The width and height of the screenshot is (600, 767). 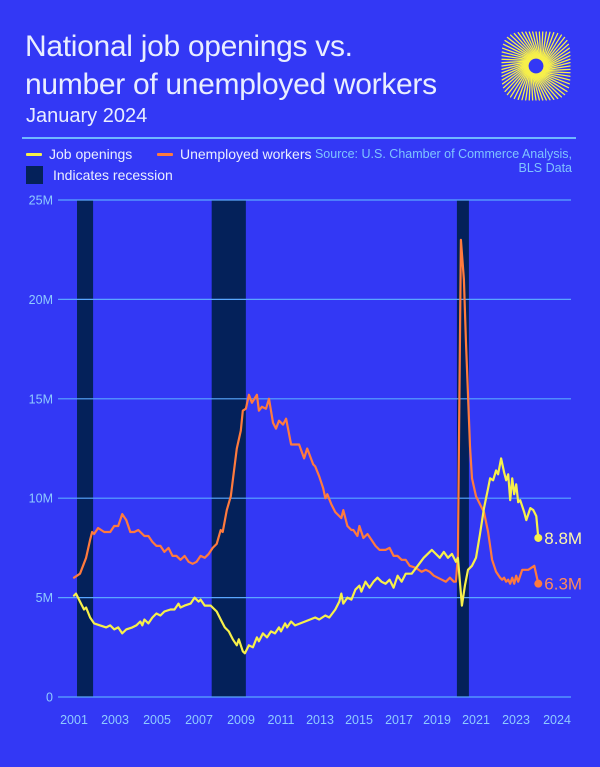 What do you see at coordinates (49, 698) in the screenshot?
I see `y-tick-label: 0` at bounding box center [49, 698].